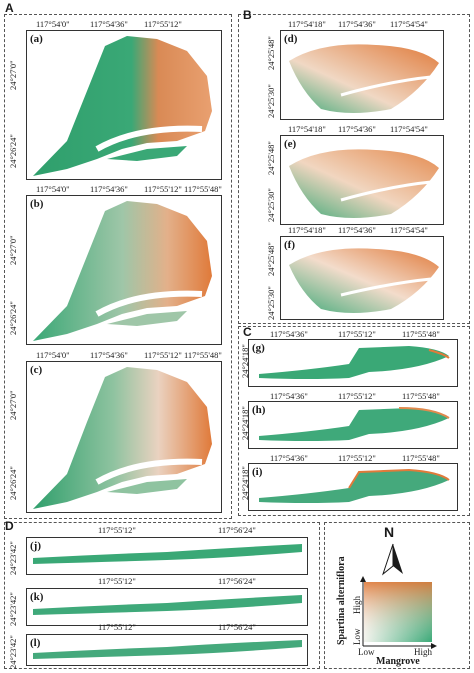  What do you see at coordinates (289, 334) in the screenshot?
I see `g-top-tick-1: 117°54'36"` at bounding box center [289, 334].